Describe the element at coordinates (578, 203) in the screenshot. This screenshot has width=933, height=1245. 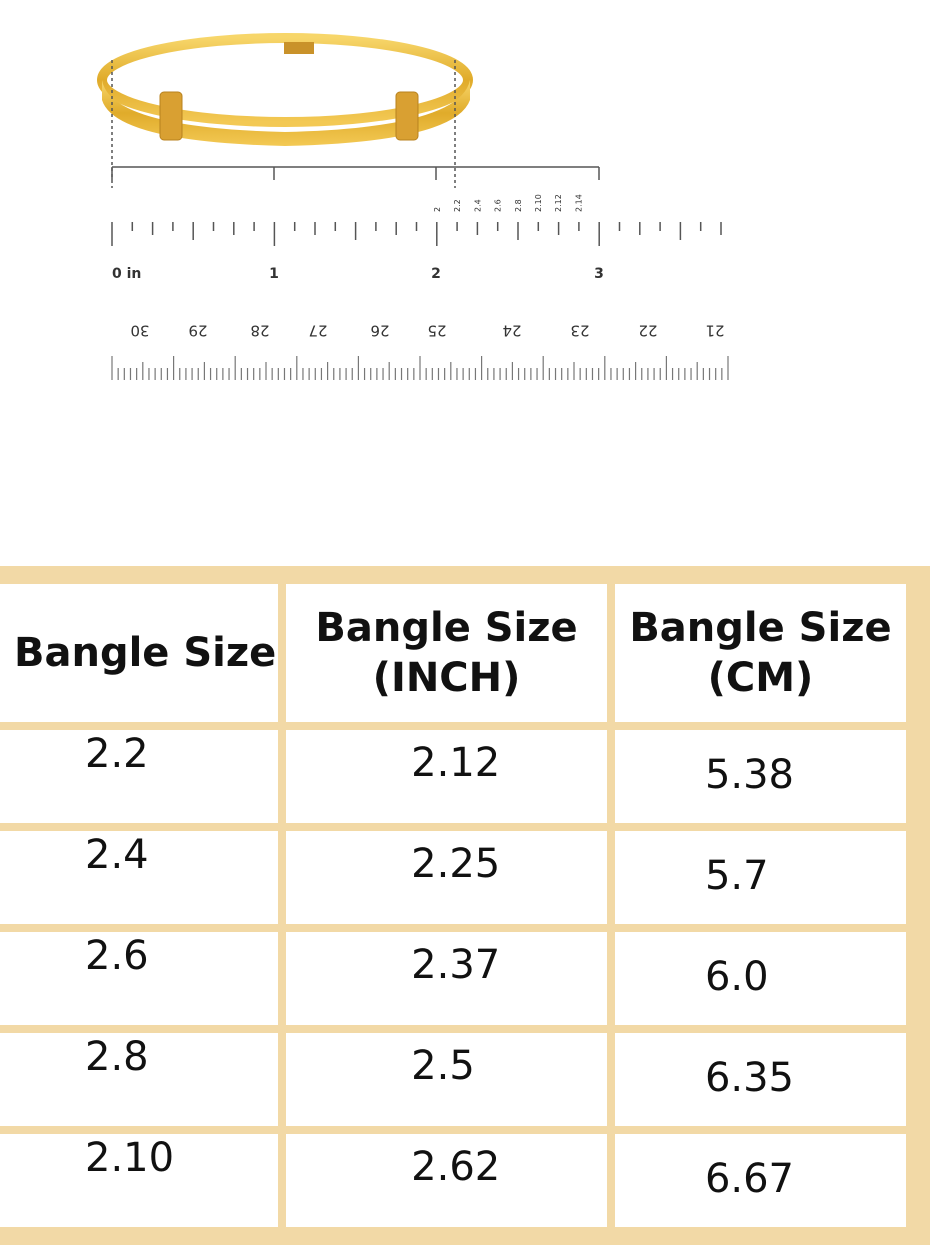
I see `size-label: 2.14` at that location.